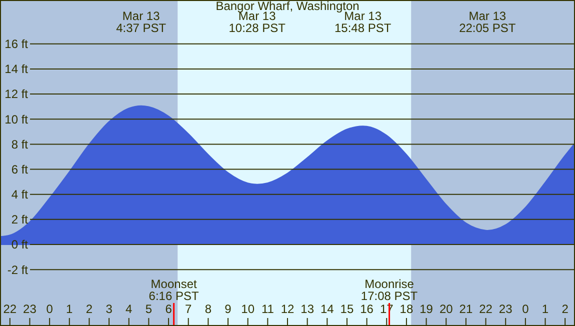  What do you see at coordinates (487, 22) in the screenshot?
I see `annotation: Mar 13 22:05 PST` at bounding box center [487, 22].